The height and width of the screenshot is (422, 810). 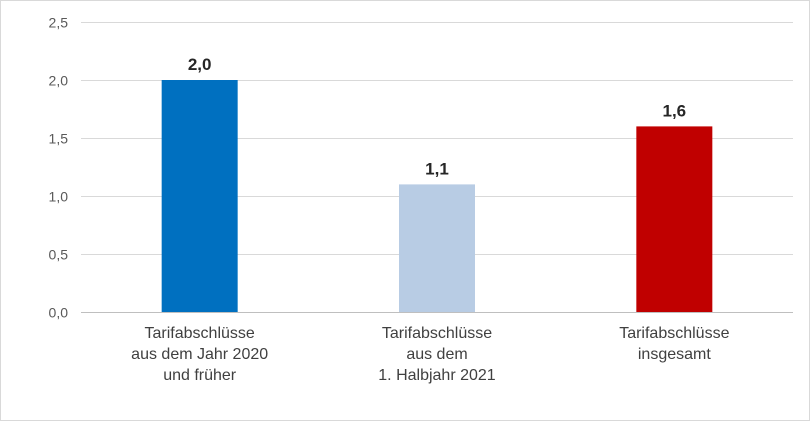 I want to click on category-label-line: aus dem Jahr 2020, so click(x=199, y=354).